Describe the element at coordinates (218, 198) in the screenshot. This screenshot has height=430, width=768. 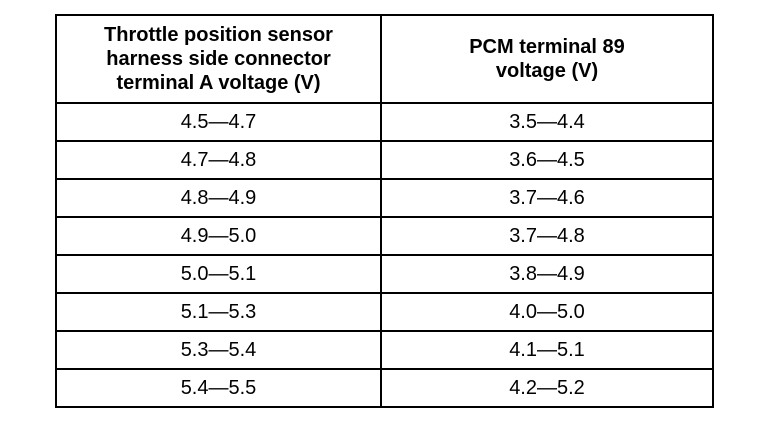
I see `tps-voltage-cell: 4.8—4.9` at that location.